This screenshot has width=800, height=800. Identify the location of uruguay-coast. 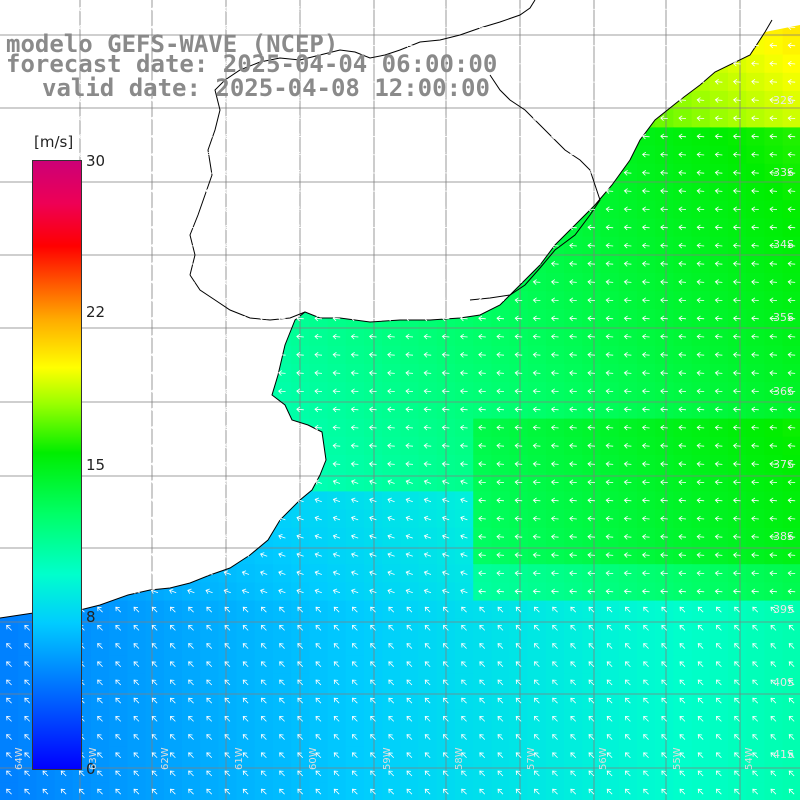
(535, 187).